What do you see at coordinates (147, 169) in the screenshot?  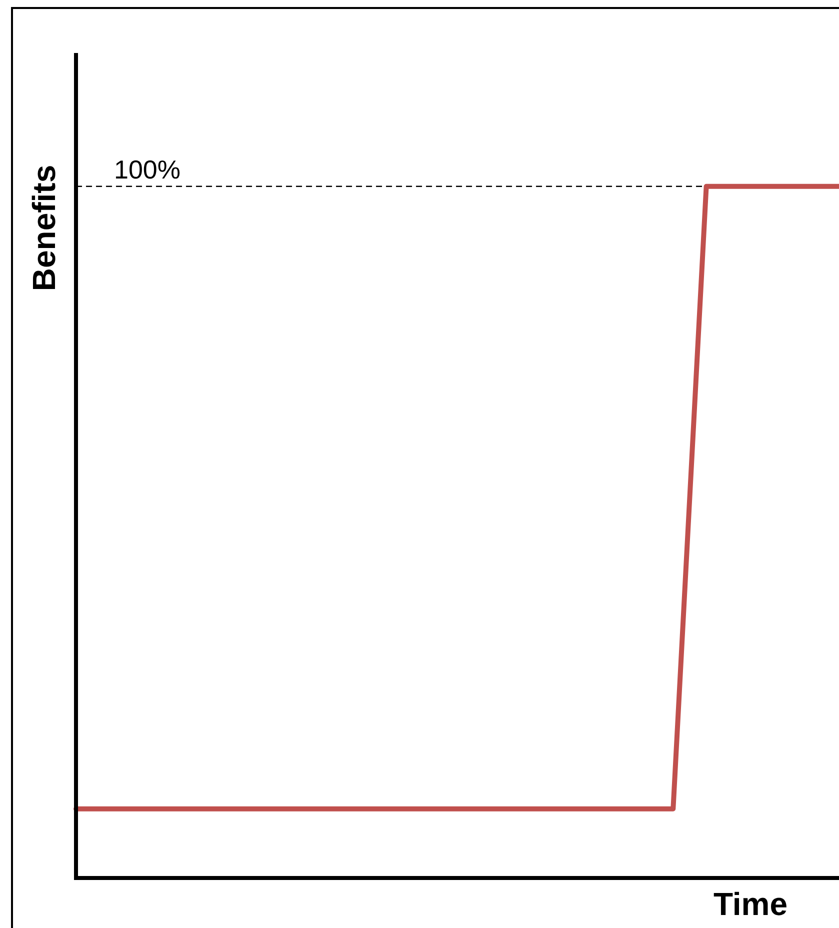 I see `ref-line-label: 100%` at bounding box center [147, 169].